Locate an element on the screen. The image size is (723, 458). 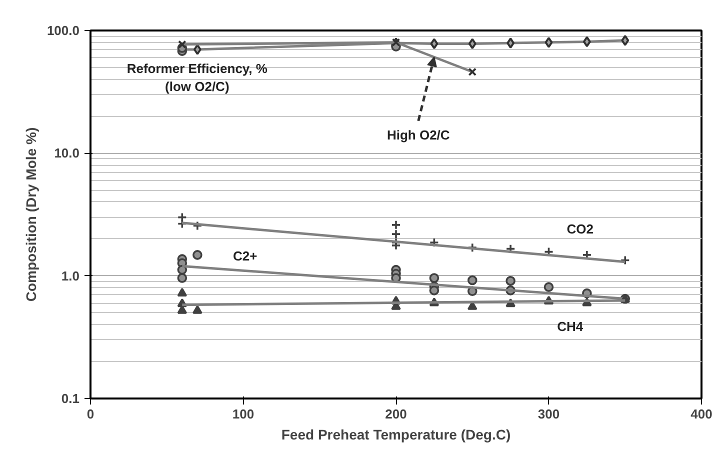
y-tick-label: 0.1 is located at coordinates (70, 398).